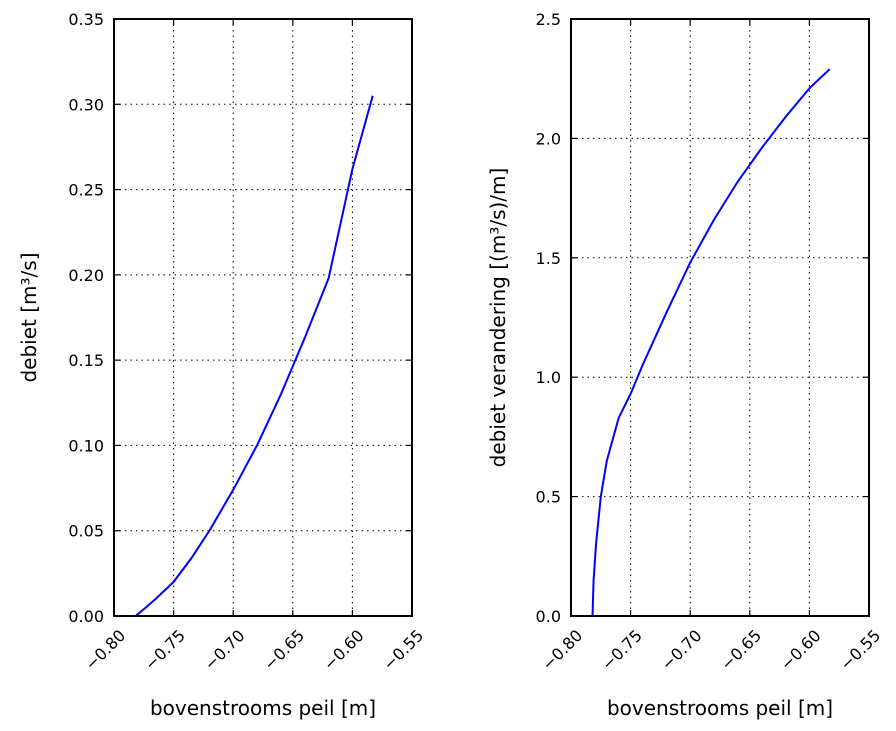 The height and width of the screenshot is (731, 896). I want to click on y-tick-label: 0.25, so click(86, 190).